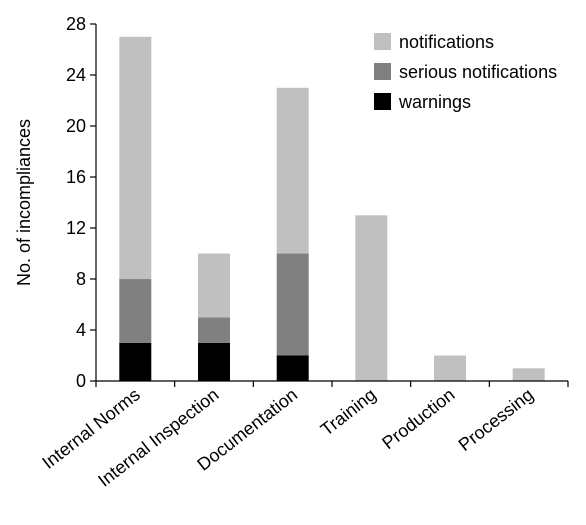 The height and width of the screenshot is (525, 586). I want to click on bar-notifications-training, so click(371, 298).